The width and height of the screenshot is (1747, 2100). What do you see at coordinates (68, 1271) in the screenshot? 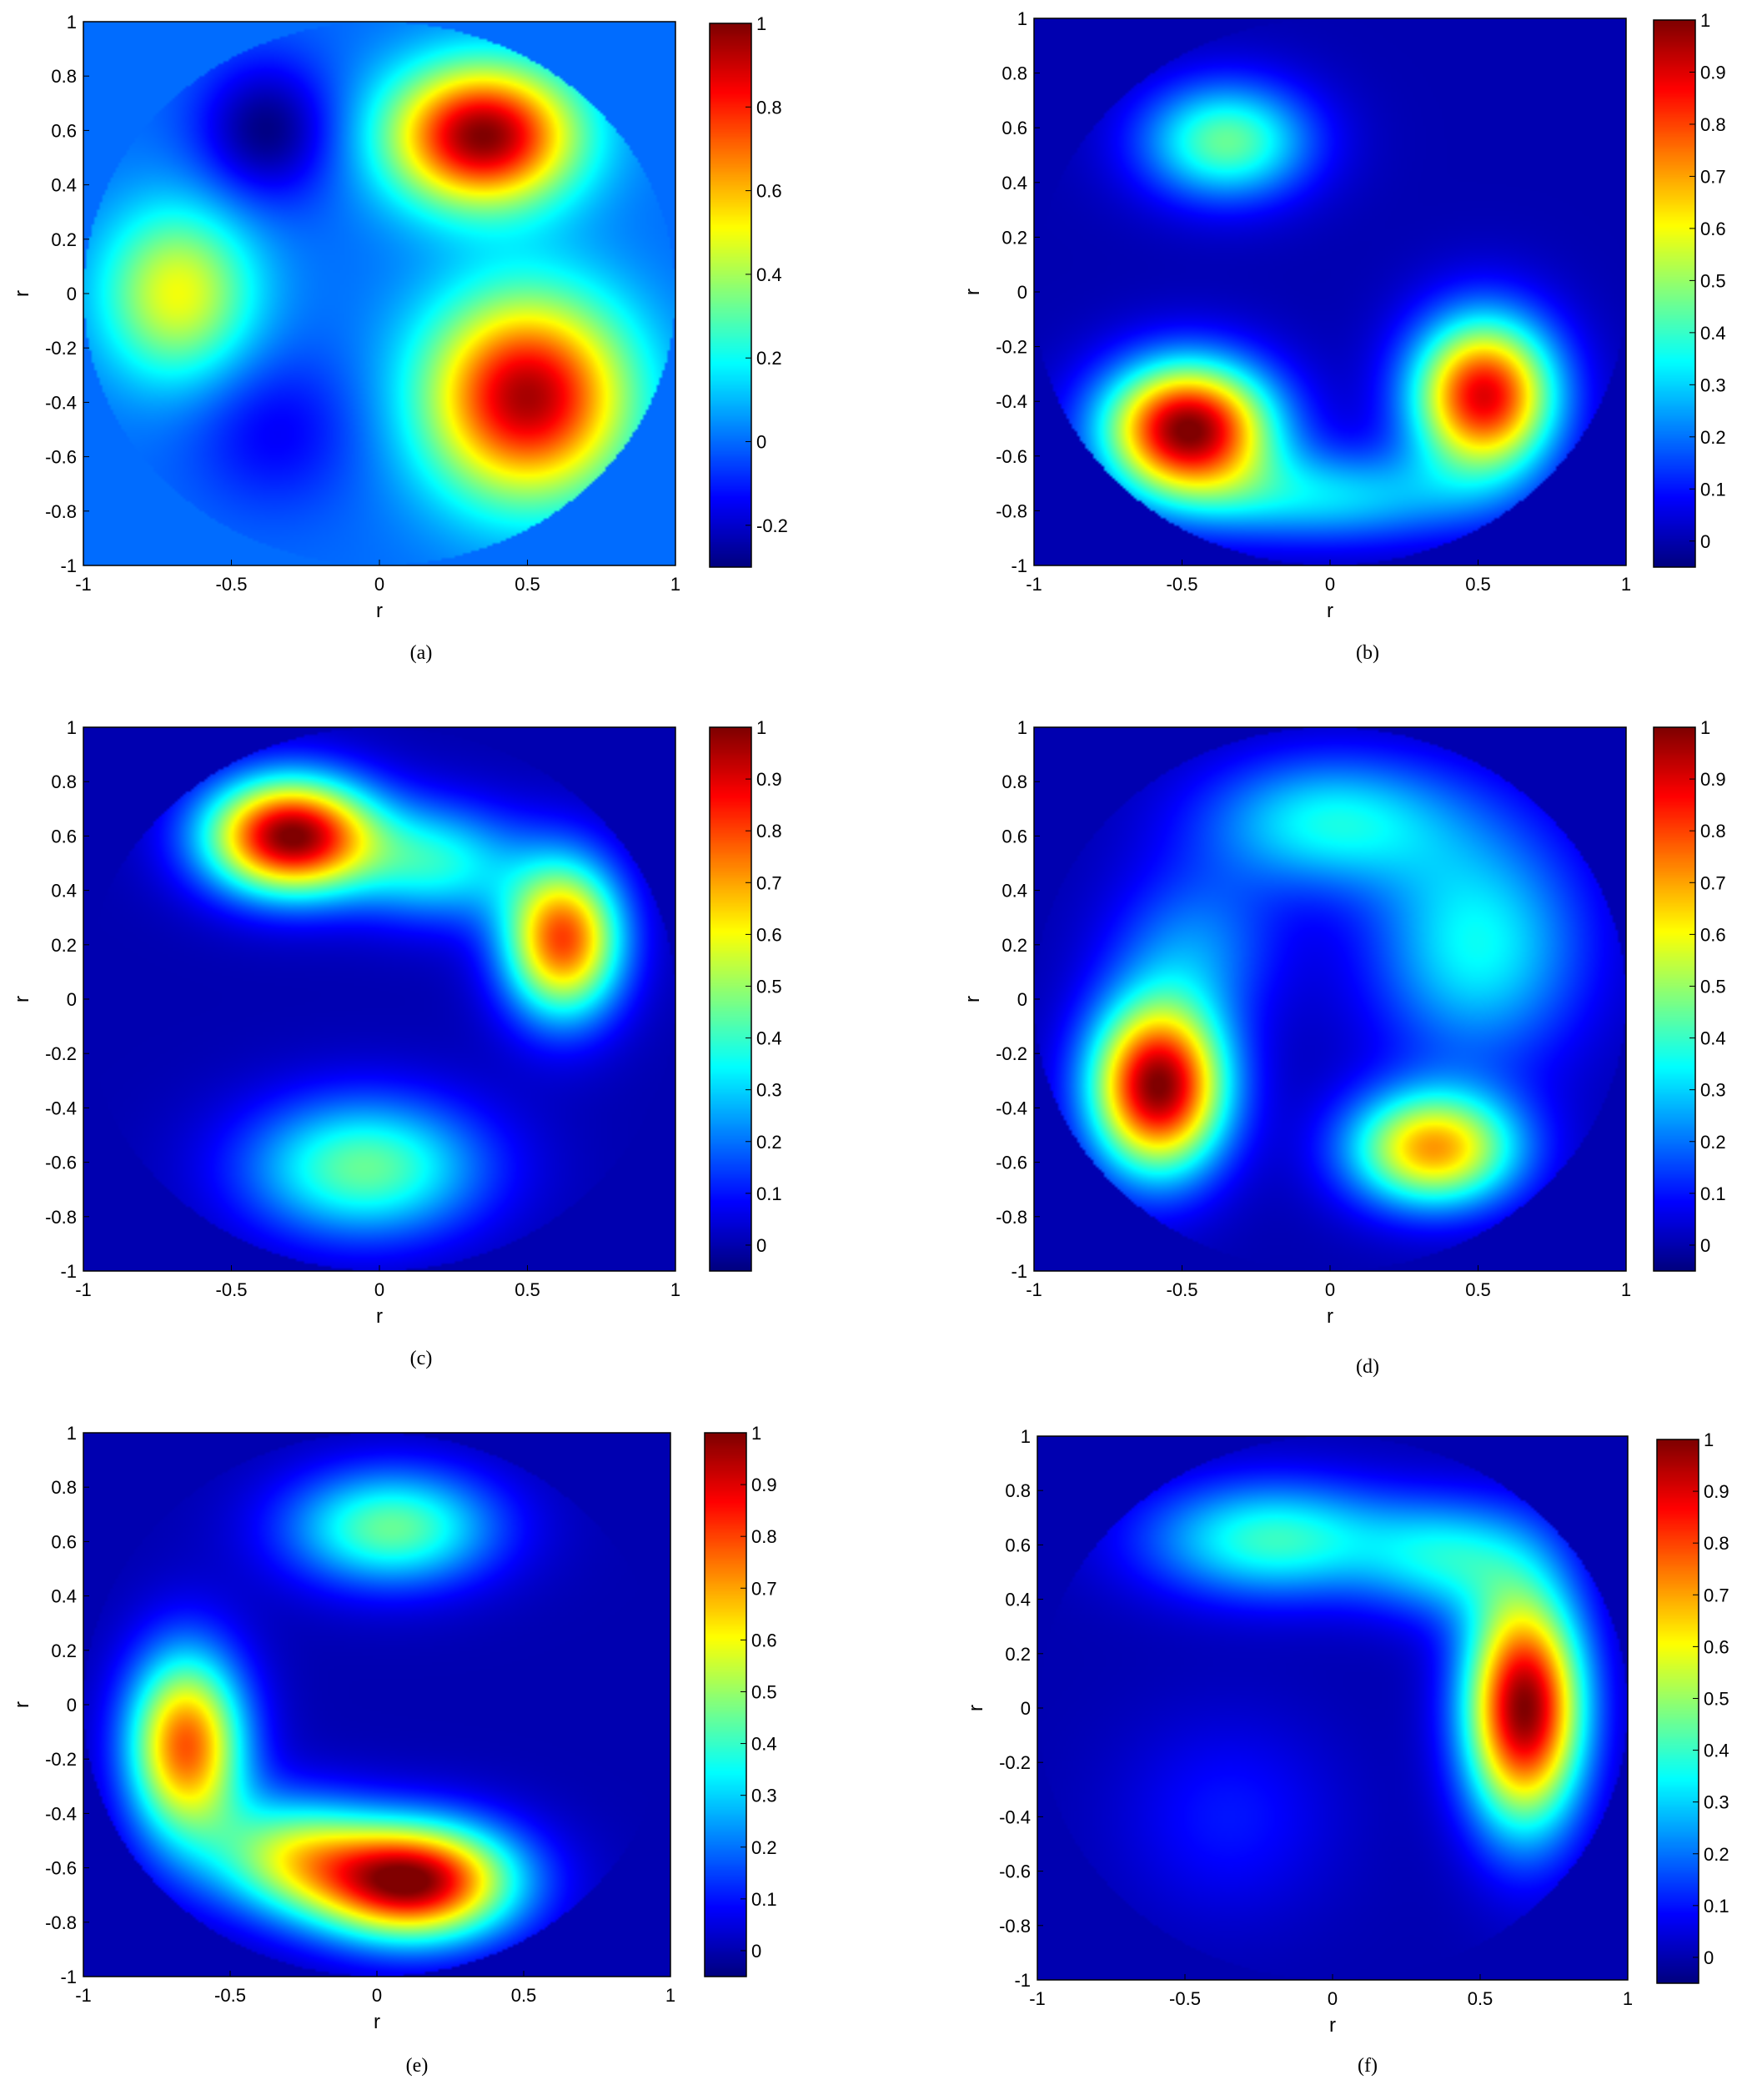
I see `y-tick-label: -1` at bounding box center [68, 1271].